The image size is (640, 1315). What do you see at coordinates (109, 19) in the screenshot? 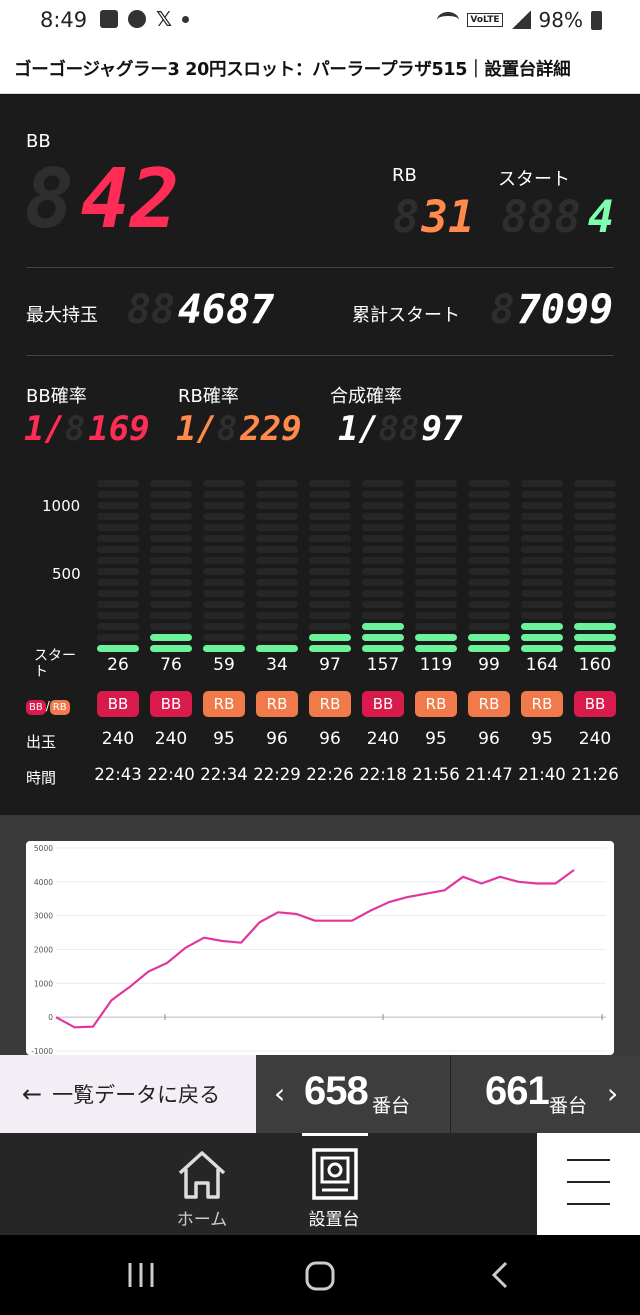
I see `gallery-icon` at bounding box center [109, 19].